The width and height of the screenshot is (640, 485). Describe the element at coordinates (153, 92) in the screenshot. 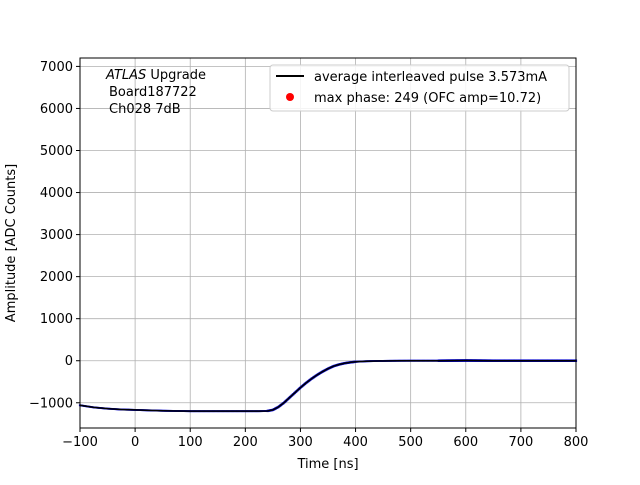

I see `annotation-line-2: Board187722` at that location.